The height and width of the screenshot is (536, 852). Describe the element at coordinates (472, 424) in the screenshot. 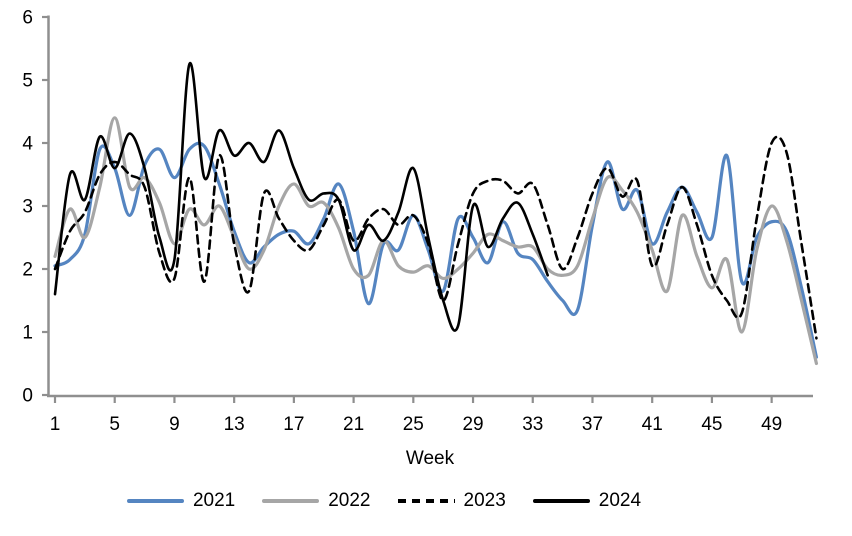

I see `x-tick-label: 29` at that location.